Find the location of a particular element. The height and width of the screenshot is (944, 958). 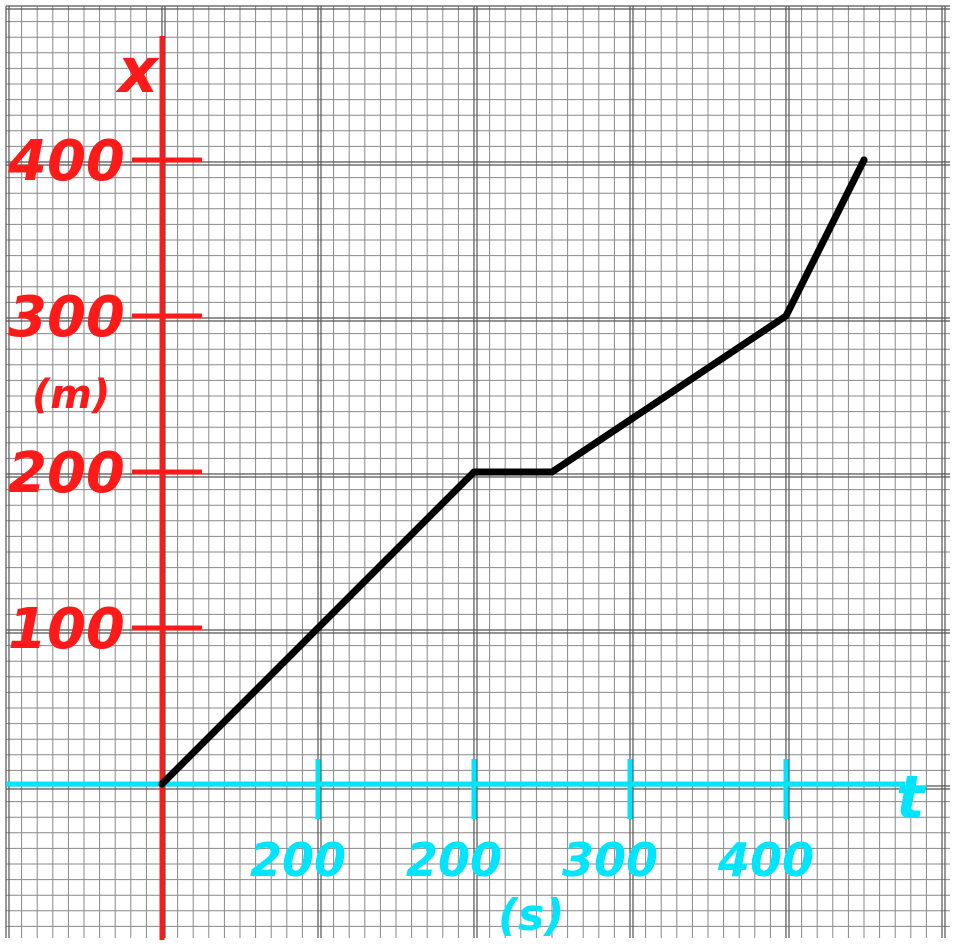

x-tick-label: 400 is located at coordinates (765, 860).